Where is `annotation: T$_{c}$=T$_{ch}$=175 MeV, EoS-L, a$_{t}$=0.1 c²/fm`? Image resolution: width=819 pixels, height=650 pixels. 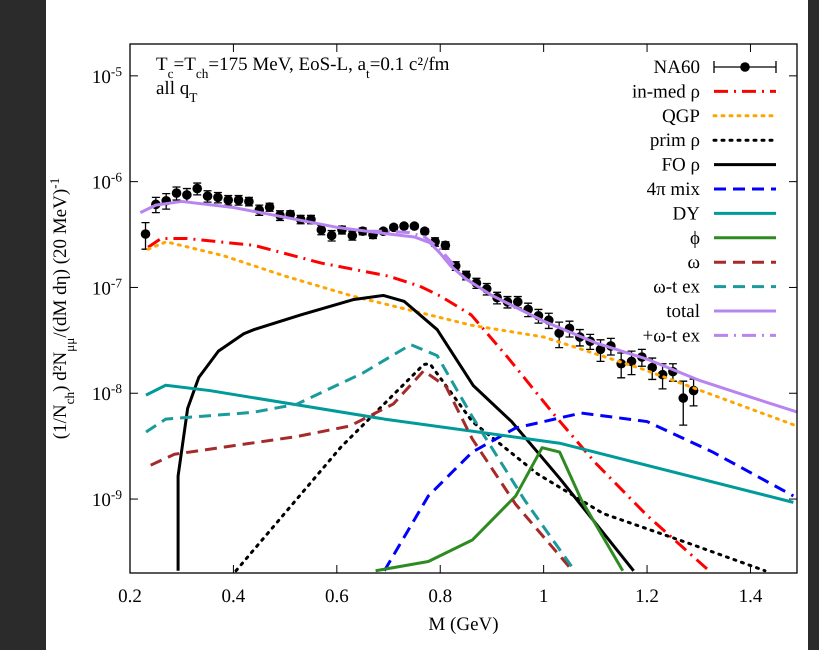
annotation: T$_{c}$=T$_{ch}$=175 MeV, EoS-L, a$_{t}$=0.1 c²/fm is located at coordinates (303, 67).